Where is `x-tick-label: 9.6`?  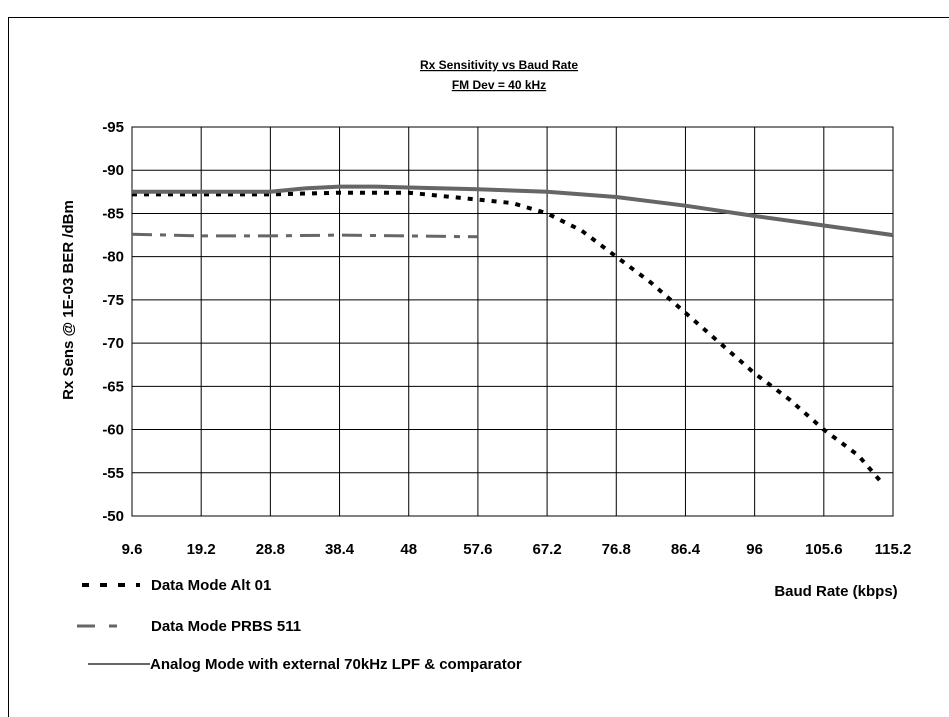 x-tick-label: 9.6 is located at coordinates (132, 549).